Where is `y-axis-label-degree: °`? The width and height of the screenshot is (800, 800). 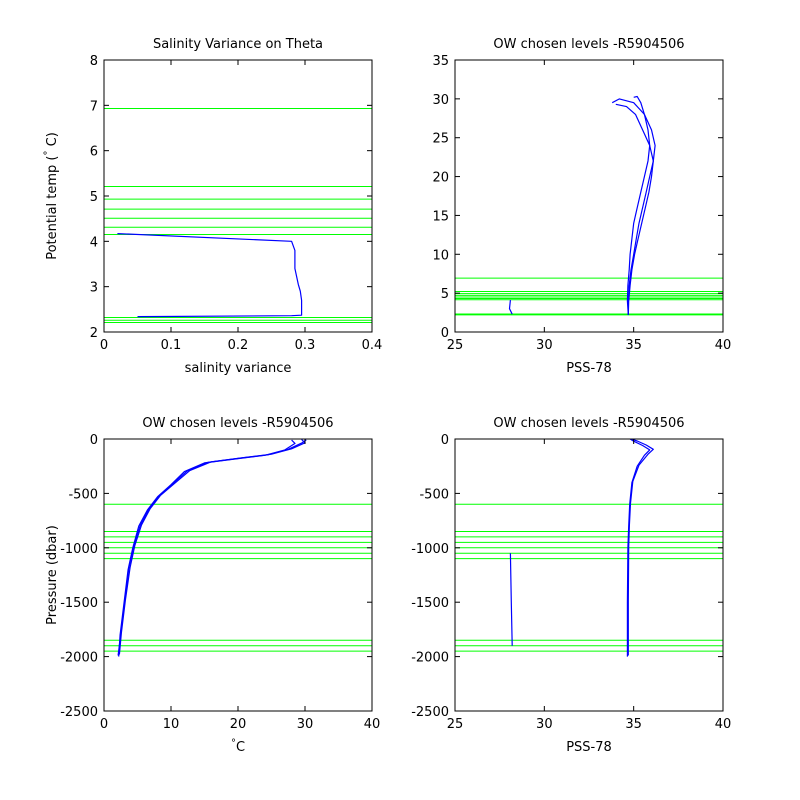 y-axis-label-degree: ° is located at coordinates (48, 152).